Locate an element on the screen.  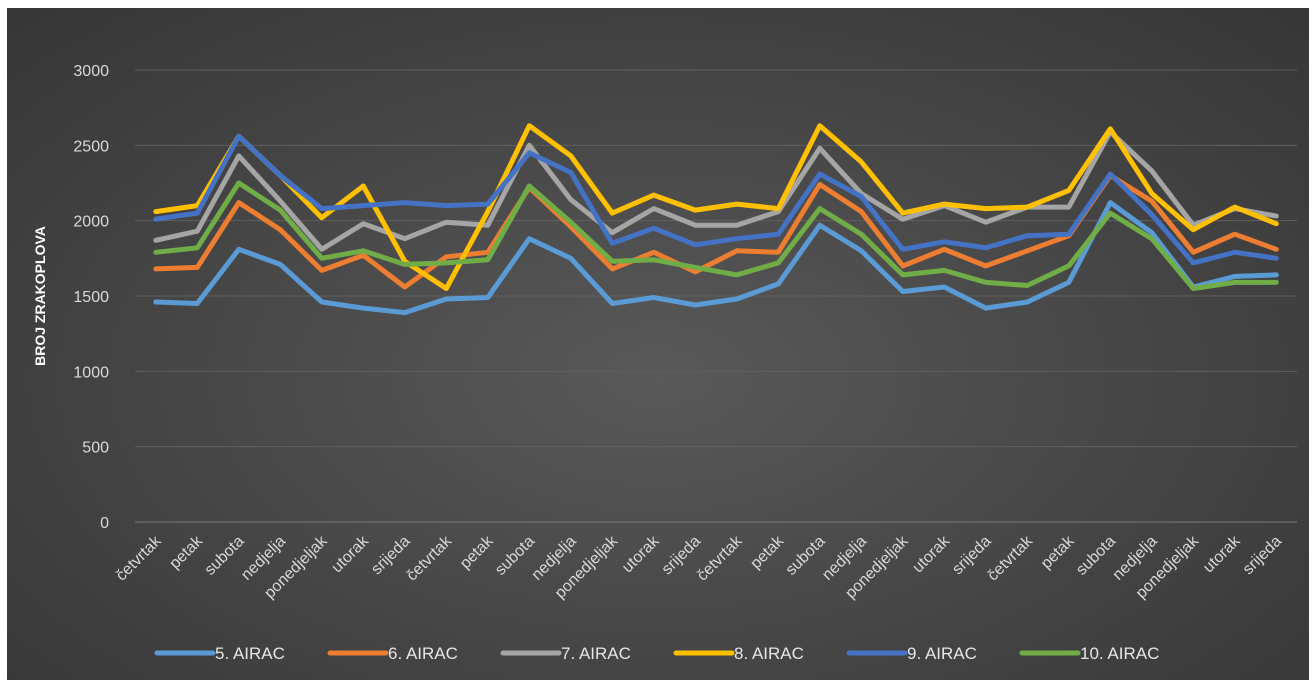
legend-item: 7. AIRAC is located at coordinates (565, 653).